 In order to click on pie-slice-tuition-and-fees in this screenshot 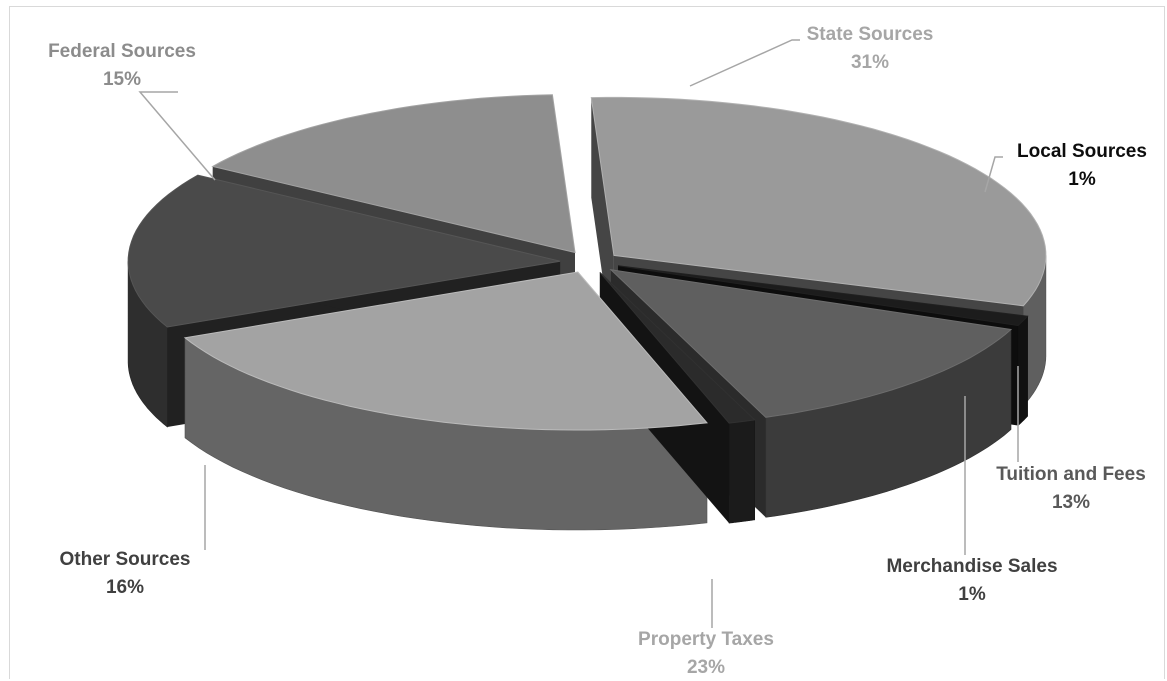, I will do `click(811, 343)`.